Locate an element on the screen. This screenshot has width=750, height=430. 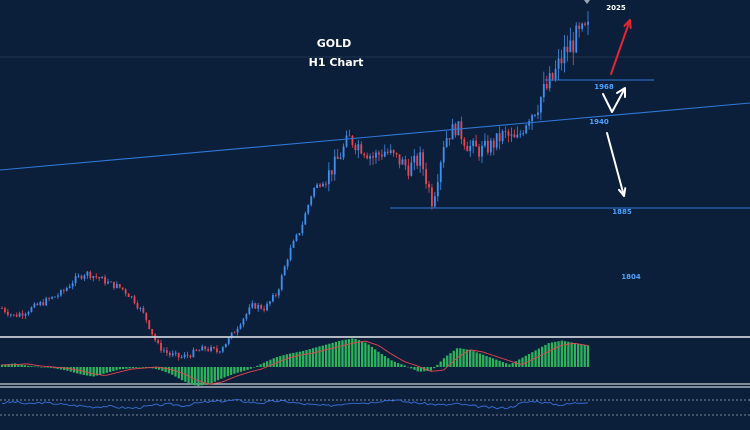
bullish-arrow-shaft is located at coordinates (620, 47).